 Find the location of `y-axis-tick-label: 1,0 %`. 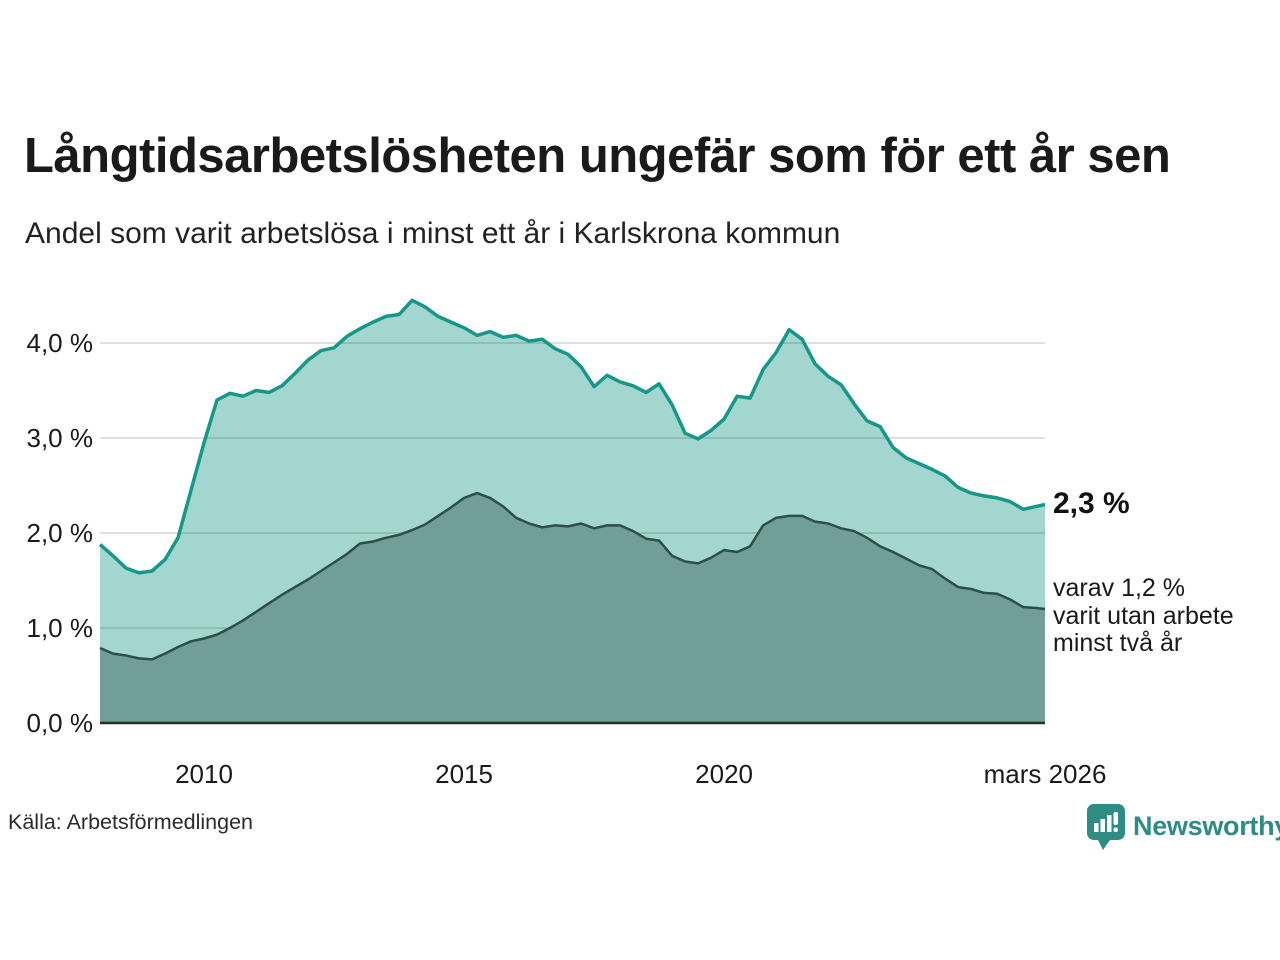

y-axis-tick-label: 1,0 % is located at coordinates (60, 628).